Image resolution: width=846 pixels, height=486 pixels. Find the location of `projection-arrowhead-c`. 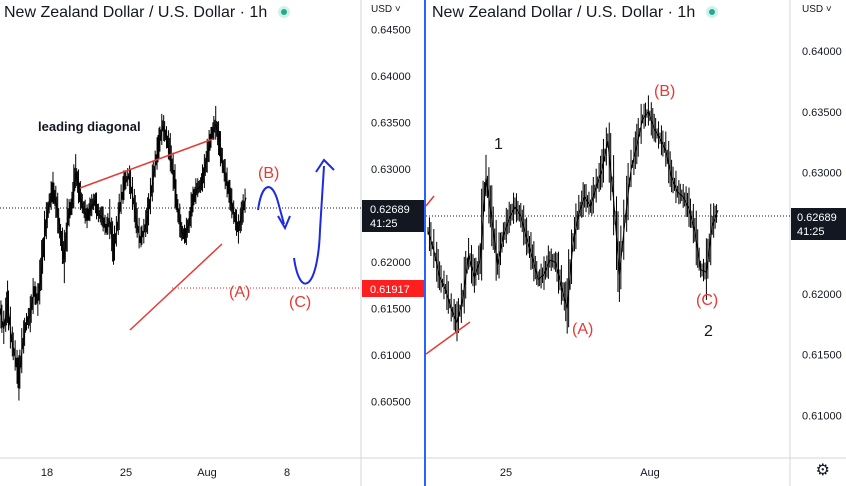

projection-arrowhead-c is located at coordinates (325, 165).